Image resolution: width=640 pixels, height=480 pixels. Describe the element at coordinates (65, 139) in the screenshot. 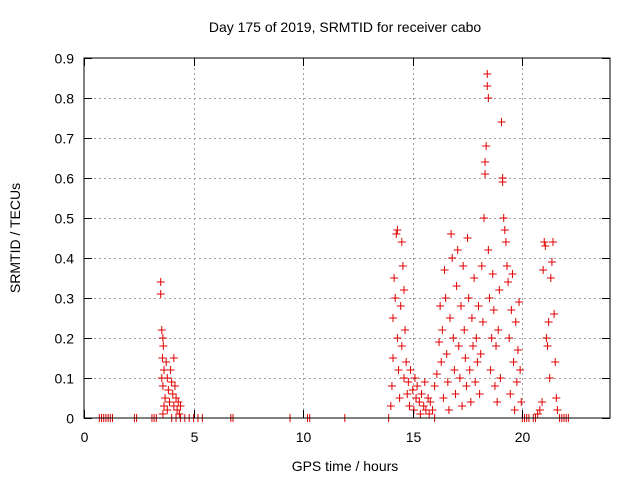

I see `y-tick-label: 0.7` at that location.